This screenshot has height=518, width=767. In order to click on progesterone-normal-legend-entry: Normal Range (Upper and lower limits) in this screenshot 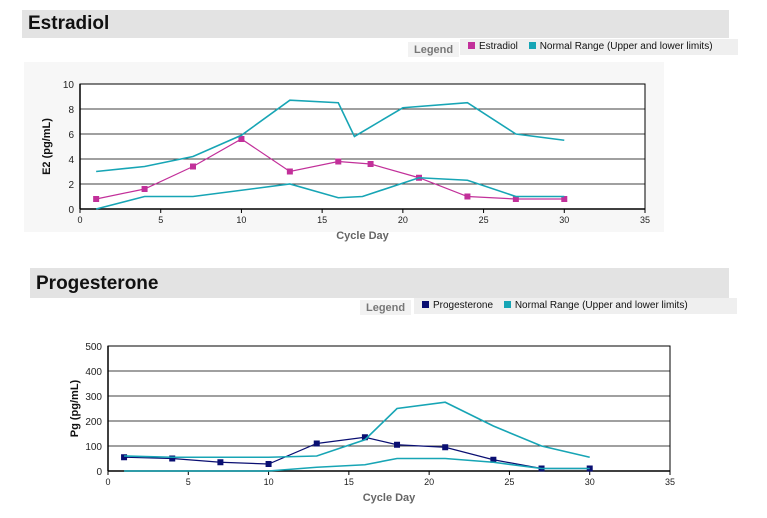, I will do `click(595, 305)`.